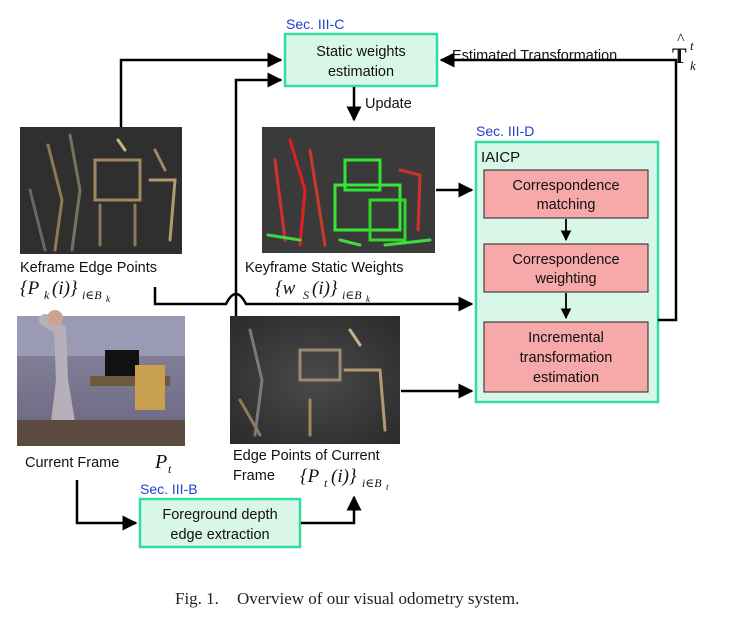 Image resolution: width=730 pixels, height=618 pixels. What do you see at coordinates (566, 378) in the screenshot?
I see `incremental-line3: estimation` at bounding box center [566, 378].